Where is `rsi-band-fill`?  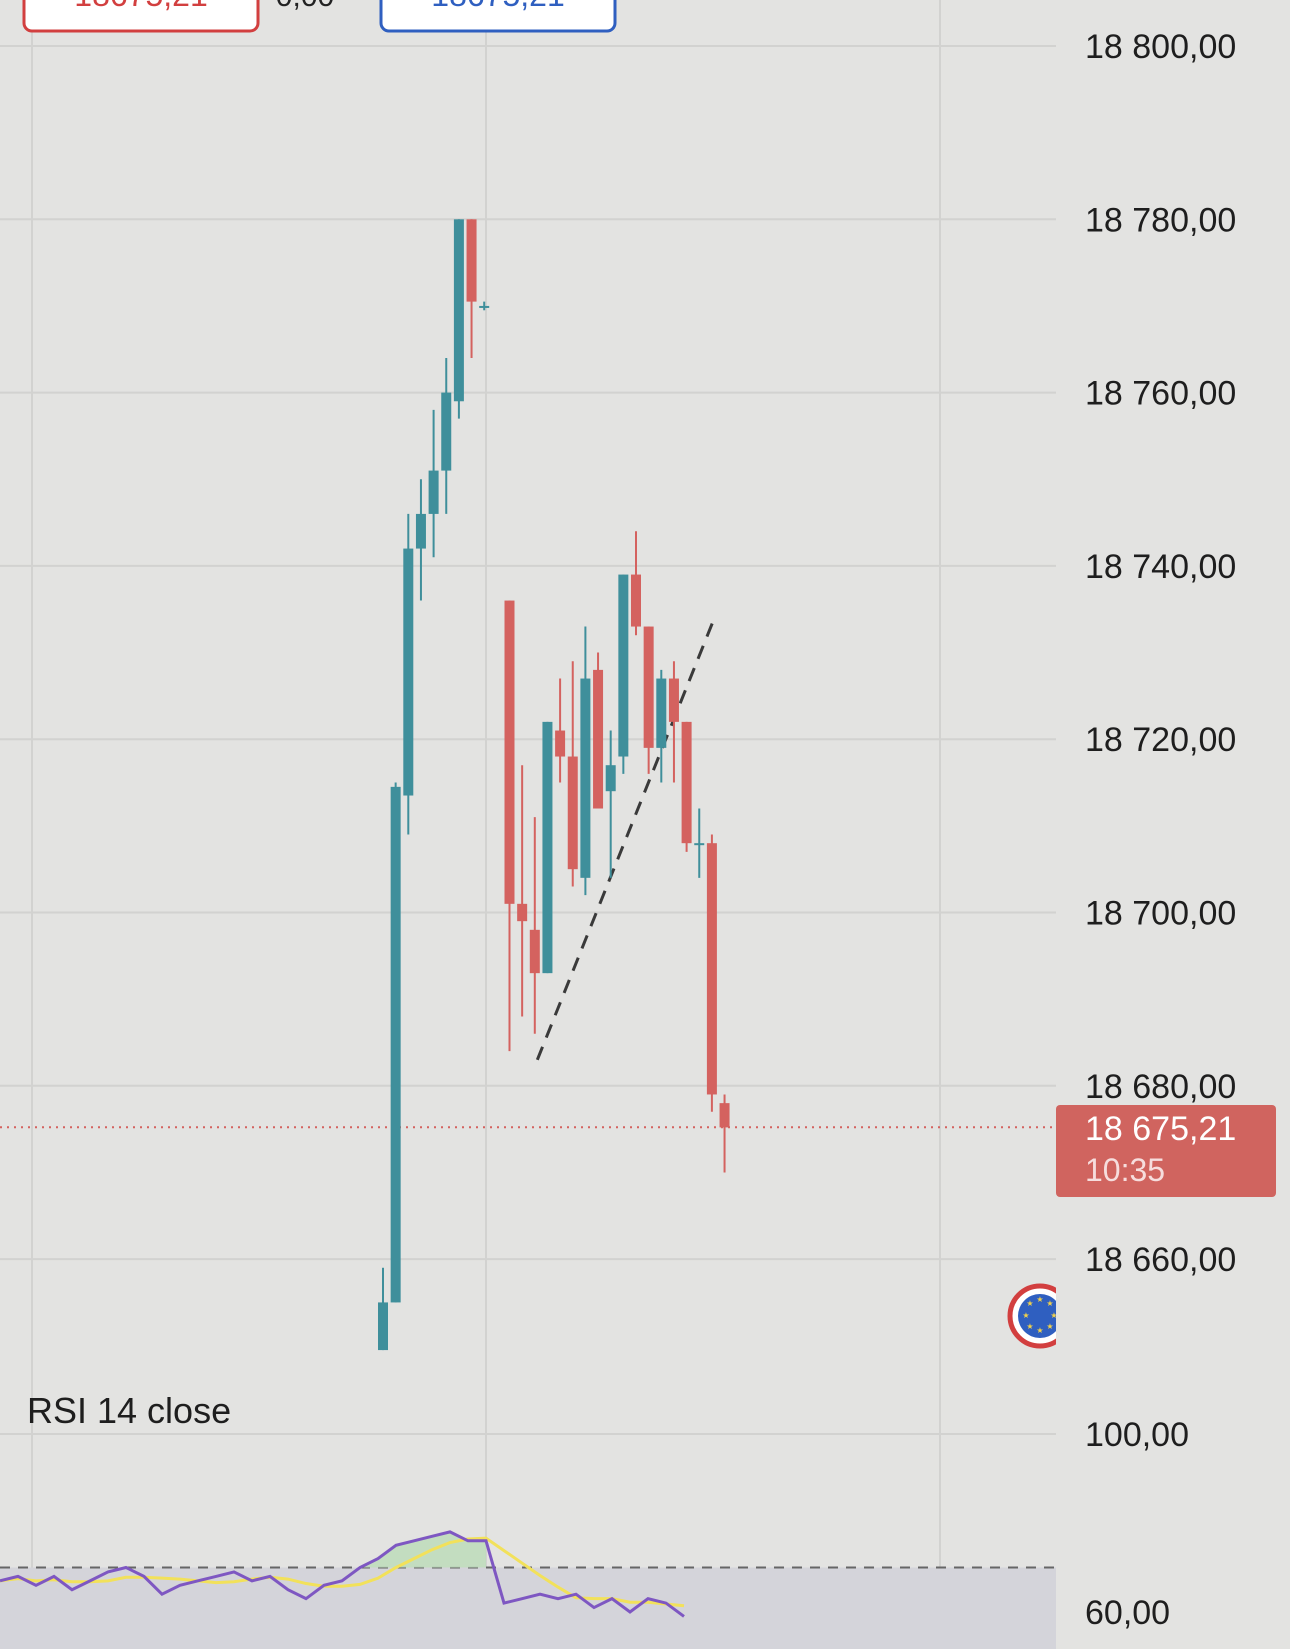
rsi-band-fill is located at coordinates (528, 1608).